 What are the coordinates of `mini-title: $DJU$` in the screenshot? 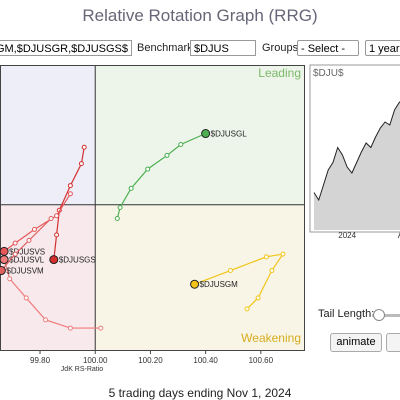 It's located at (328, 73).